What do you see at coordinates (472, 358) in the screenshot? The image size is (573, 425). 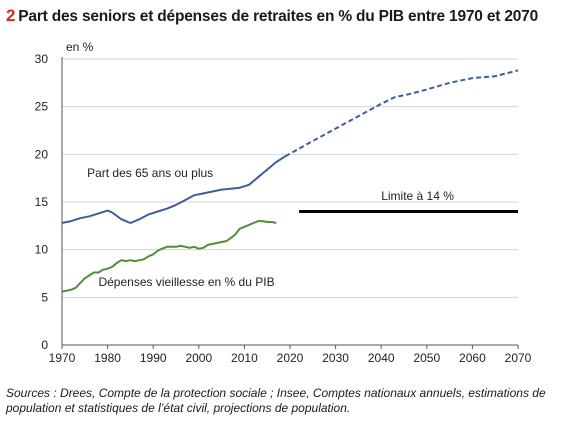 I see `x-tick-label: 2060` at bounding box center [472, 358].